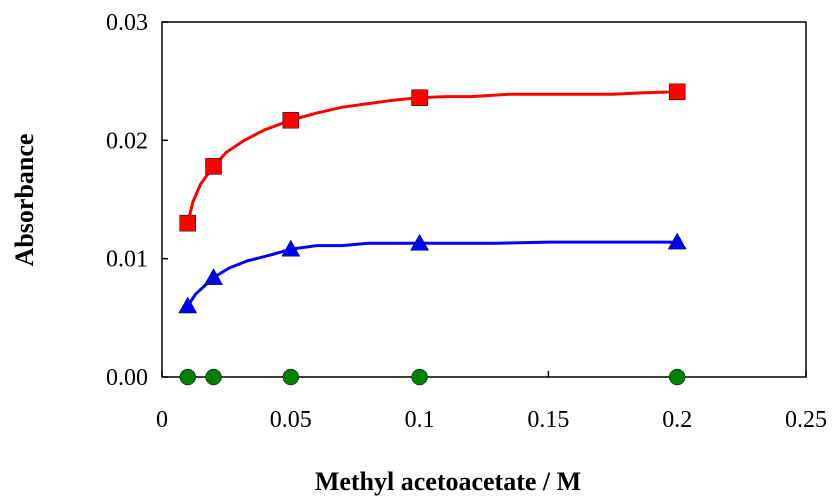 The image size is (837, 504). What do you see at coordinates (127, 378) in the screenshot?
I see `y-tick-label: 0.00` at bounding box center [127, 378].